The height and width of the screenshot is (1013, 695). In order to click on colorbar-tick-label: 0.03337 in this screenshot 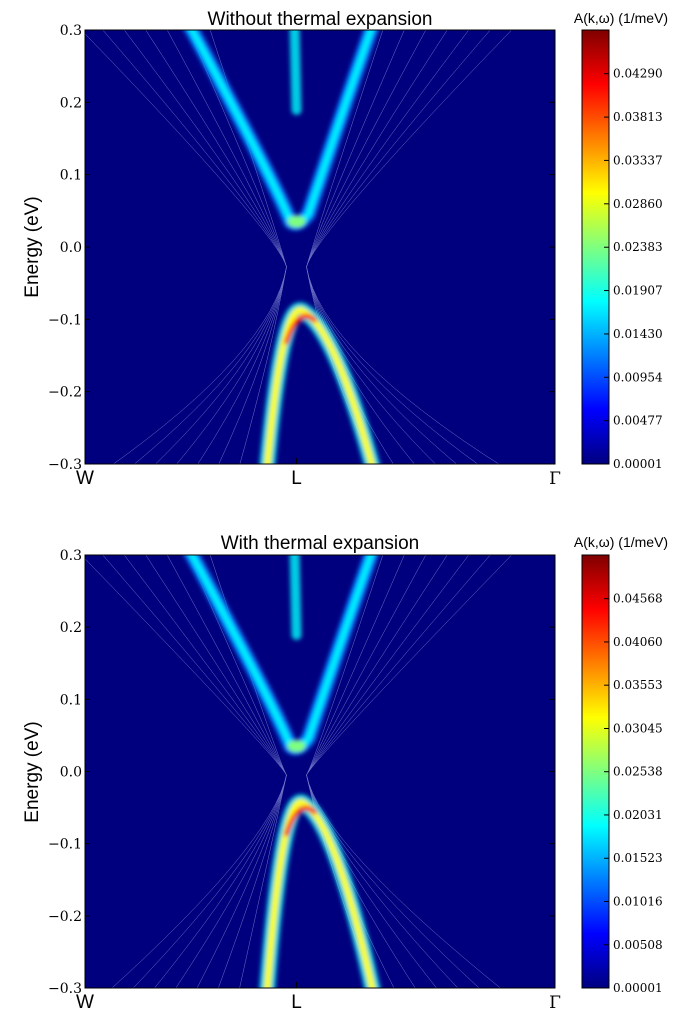, I will do `click(638, 160)`.